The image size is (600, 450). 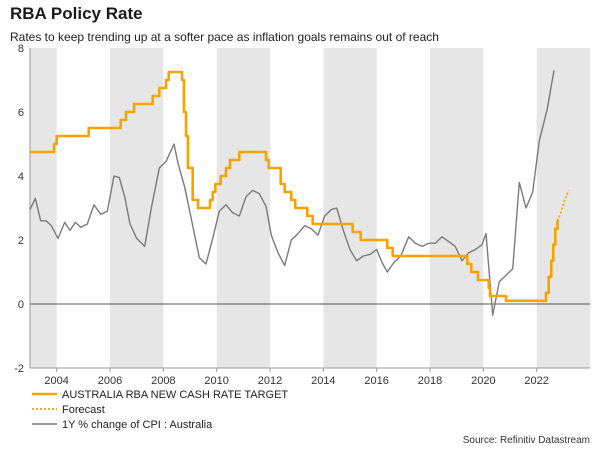 What do you see at coordinates (270, 381) in the screenshot?
I see `x-tick-label: 2012` at bounding box center [270, 381].